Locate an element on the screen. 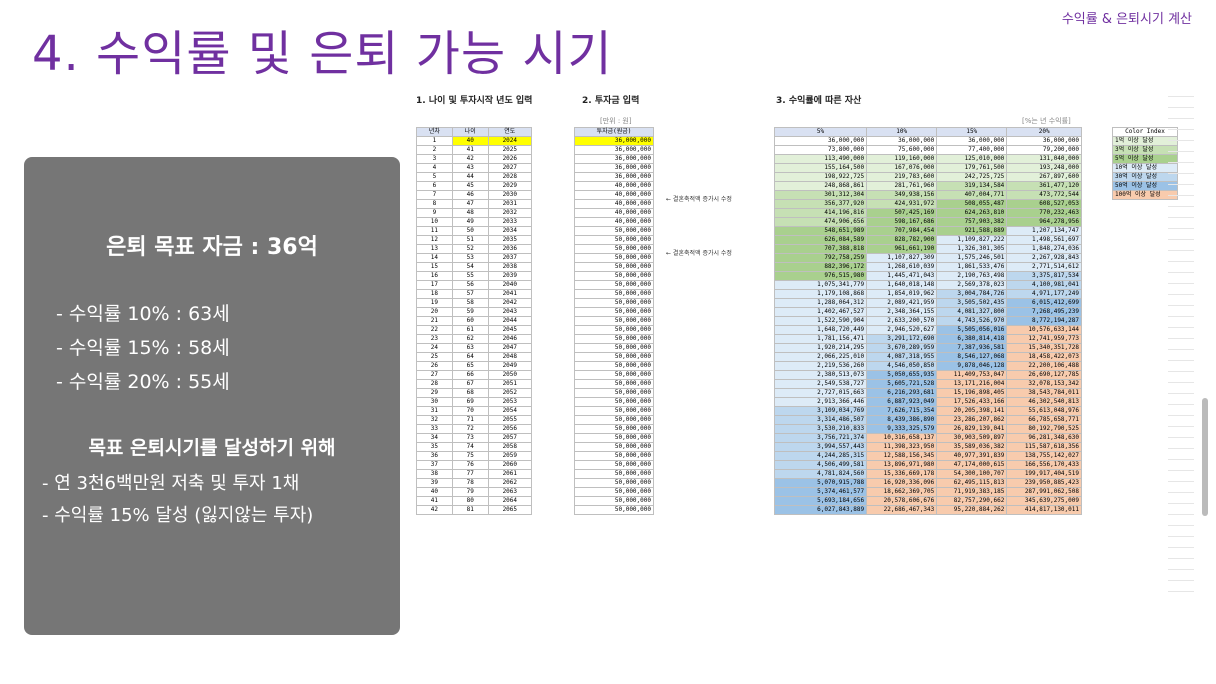 The width and height of the screenshot is (1216, 684). table-cell: 1,640,018,148 is located at coordinates (902, 285).